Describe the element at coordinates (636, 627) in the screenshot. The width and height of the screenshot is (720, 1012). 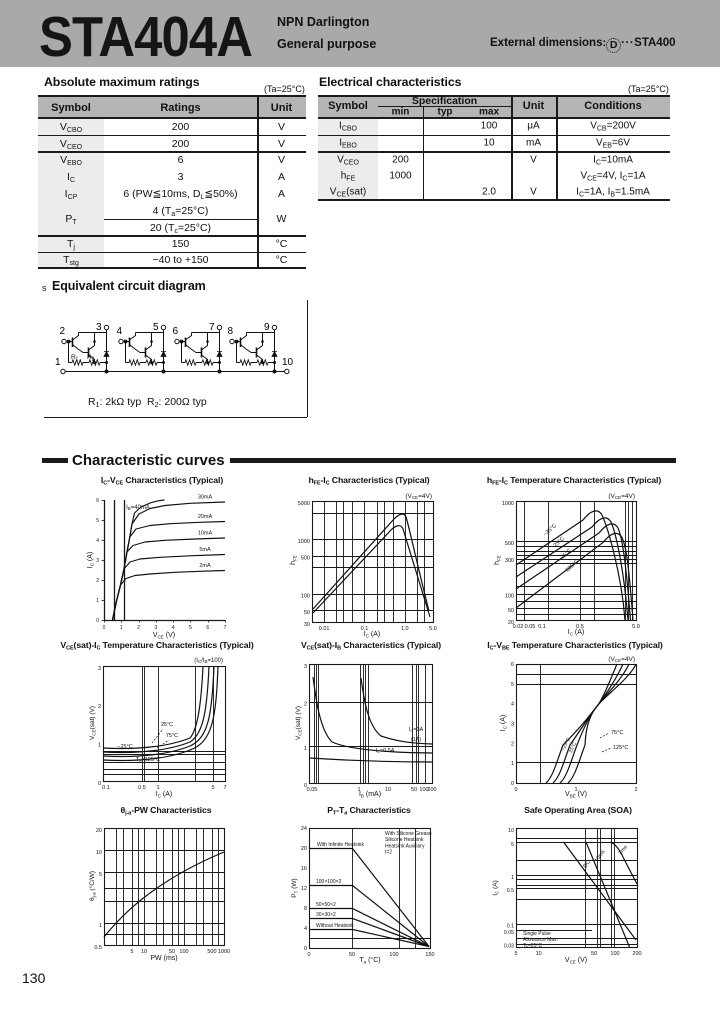
I see `svg-text: 5.0` at that location.